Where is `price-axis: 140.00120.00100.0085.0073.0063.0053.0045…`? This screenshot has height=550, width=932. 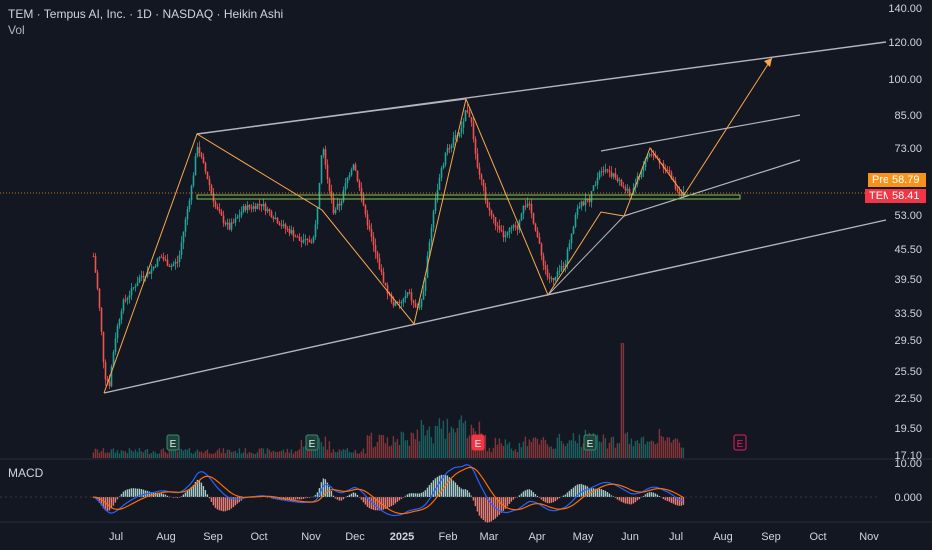 price-axis: 140.00120.00100.0085.0073.0063.0053.0045… is located at coordinates (905, 253).